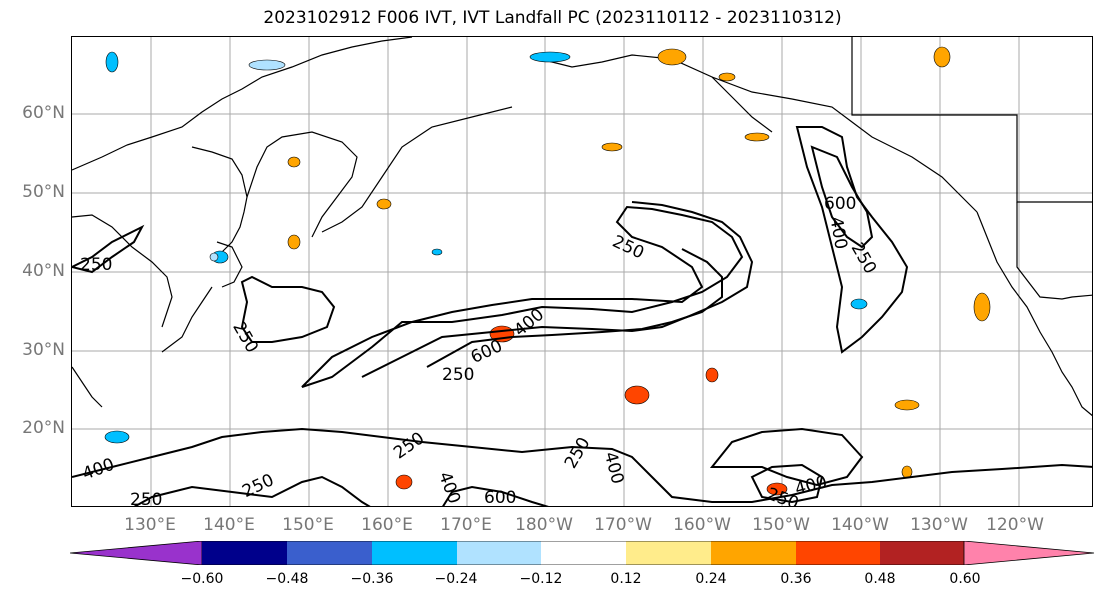 This screenshot has width=1105, height=601. Describe the element at coordinates (880, 579) in the screenshot. I see `colorbar-tick-label: 0.48` at that location.